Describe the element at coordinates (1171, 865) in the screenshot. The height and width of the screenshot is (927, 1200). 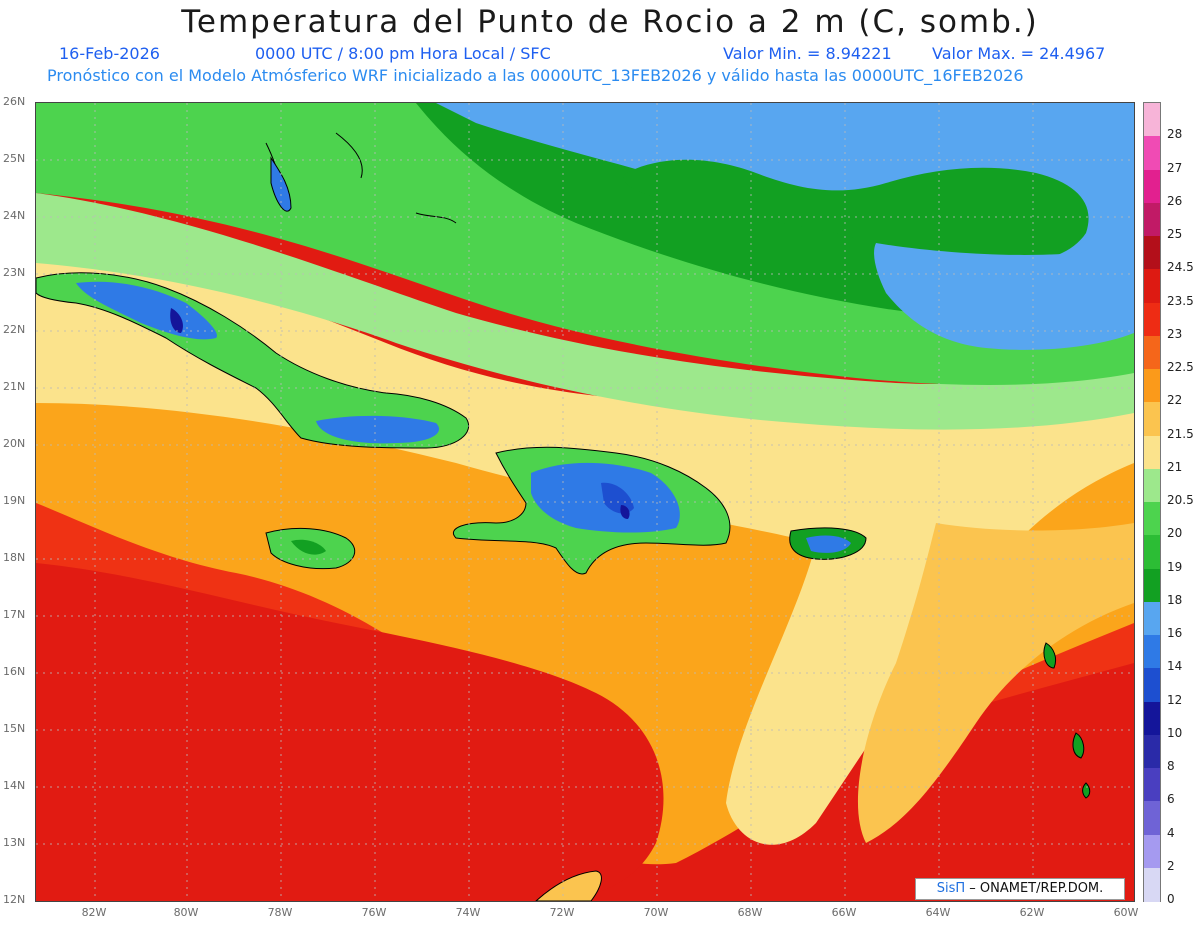
I see `colorbar-label: 2` at that location.